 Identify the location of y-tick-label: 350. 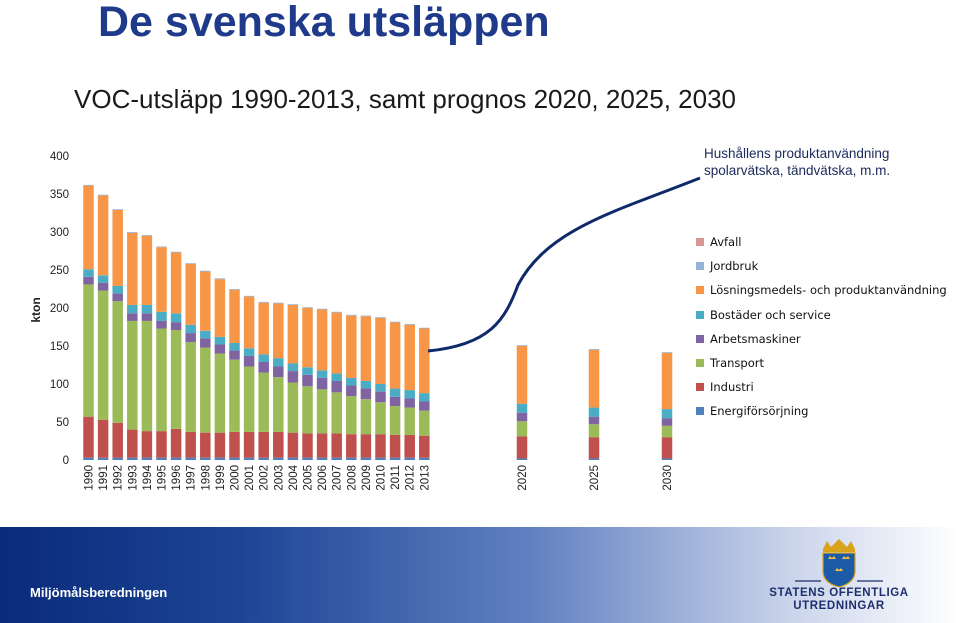
(59, 195).